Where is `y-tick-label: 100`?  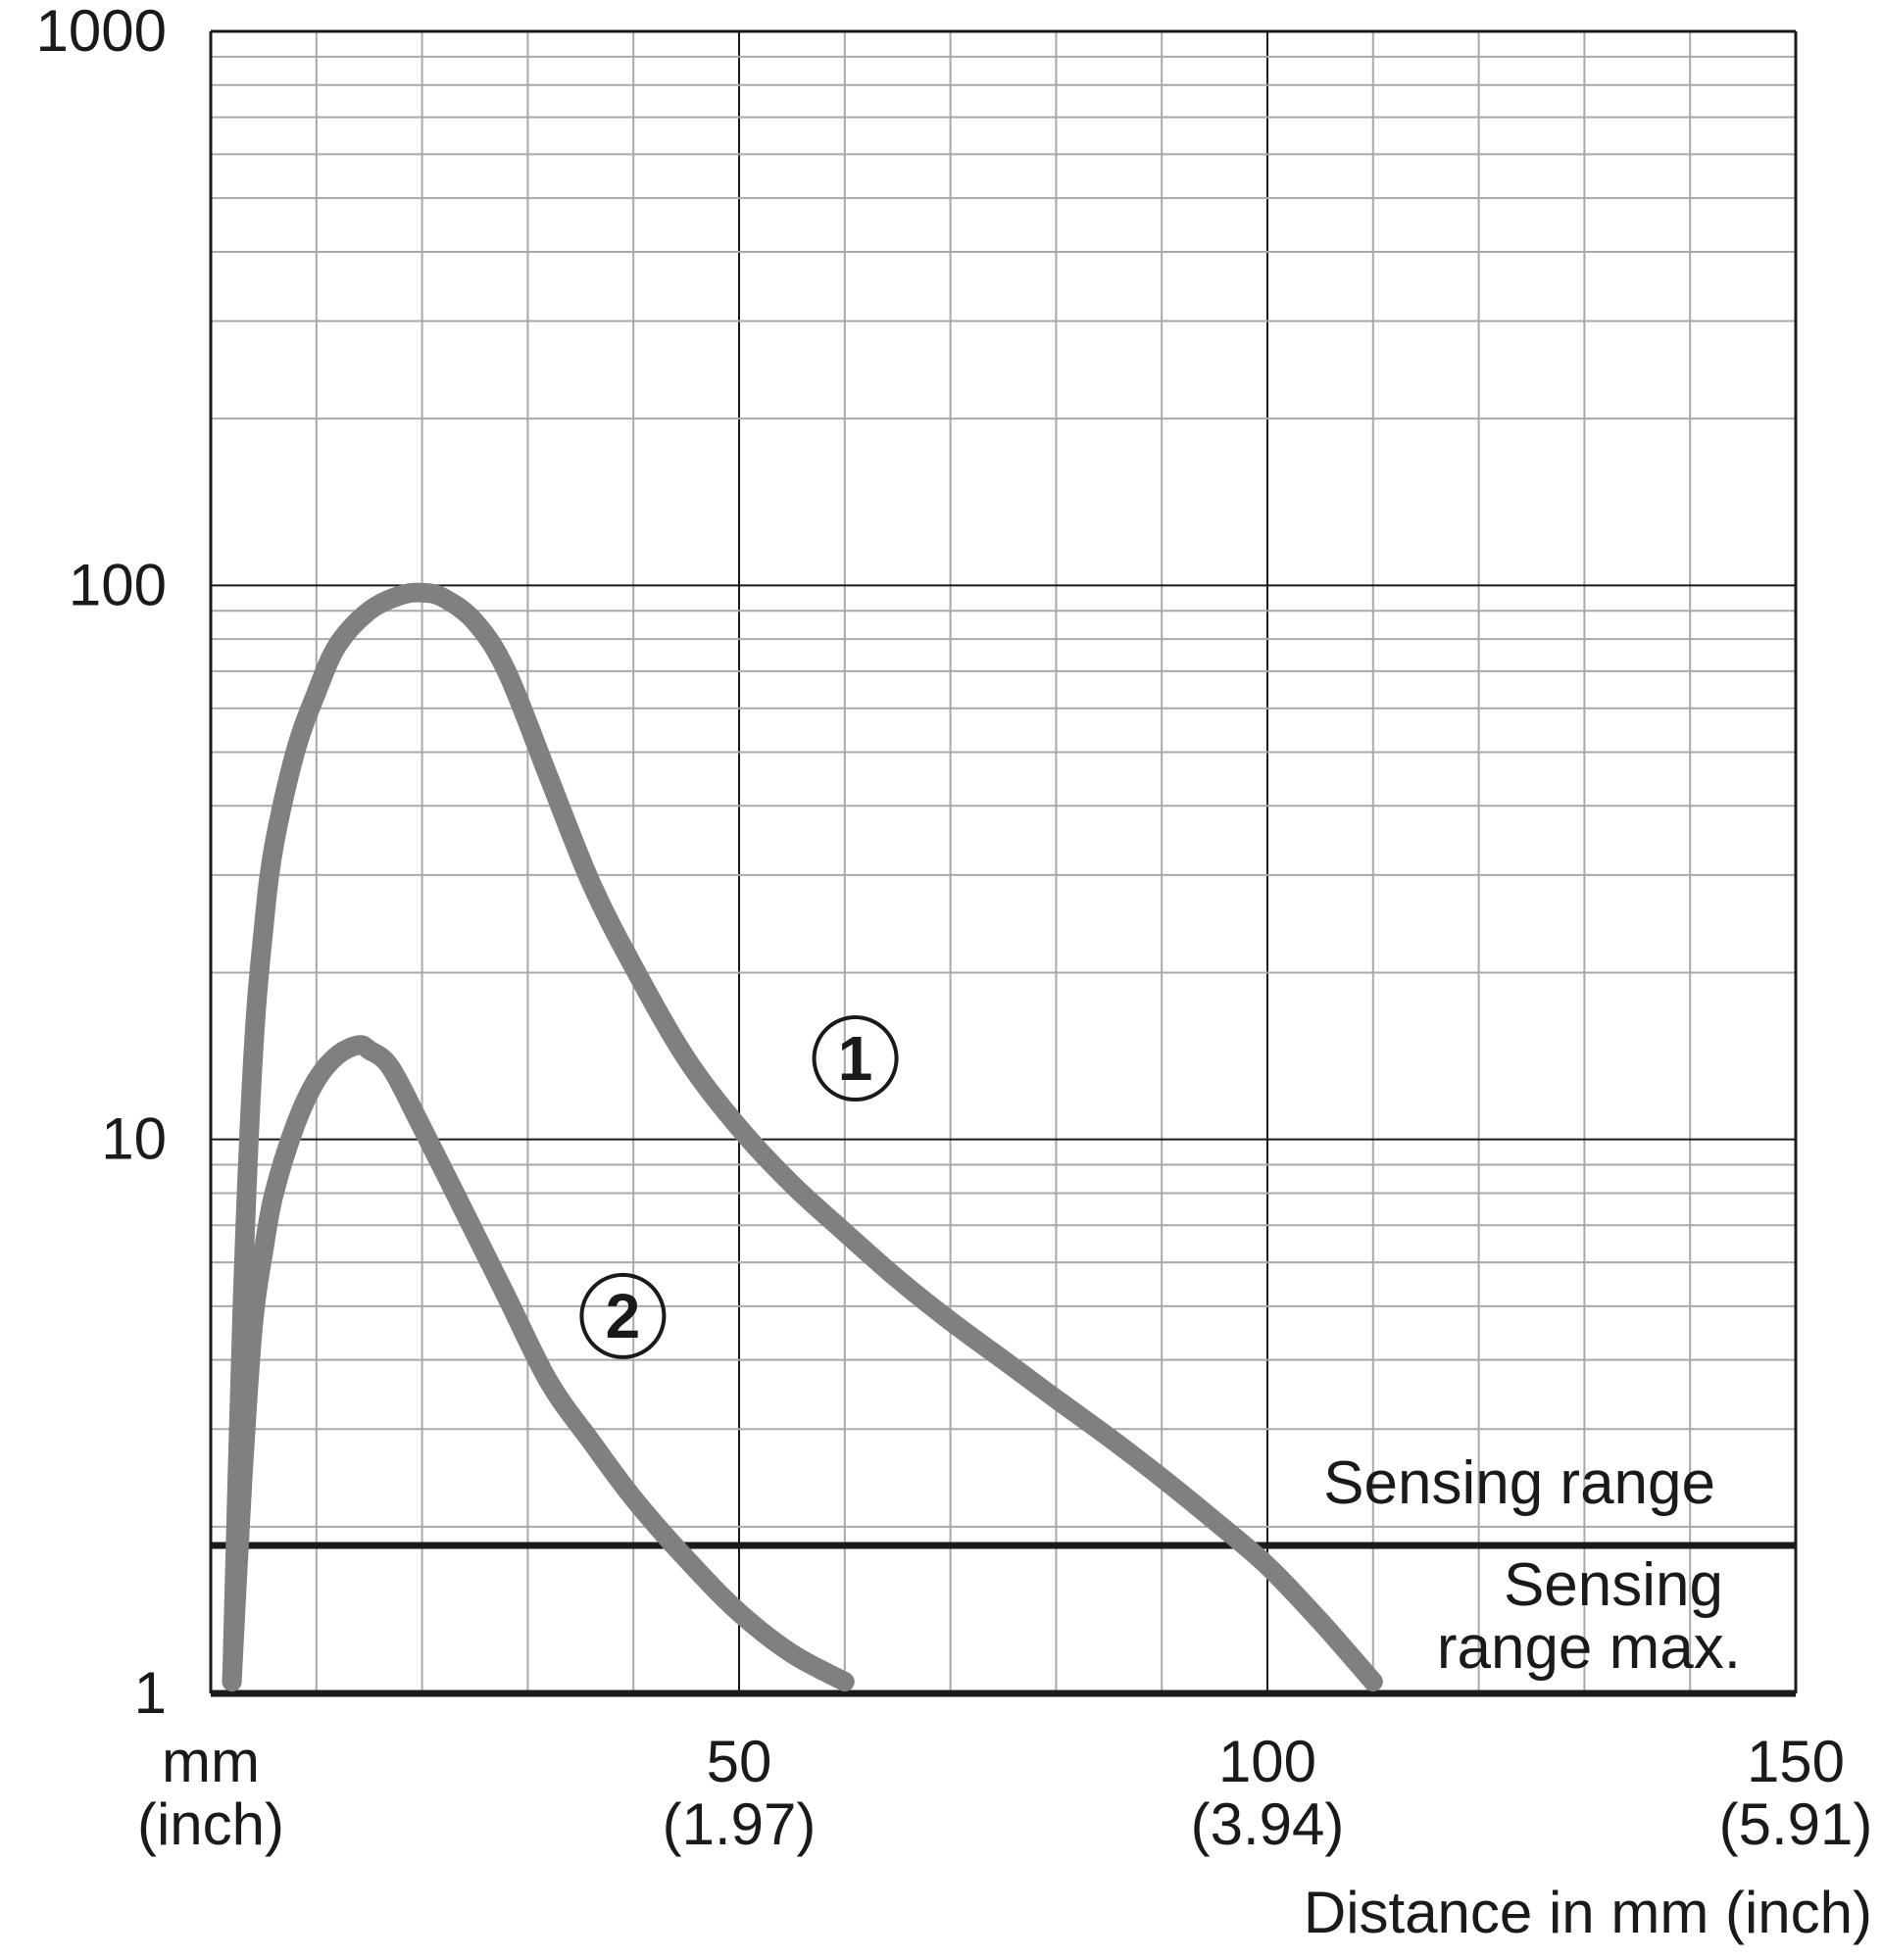 y-tick-label: 100 is located at coordinates (118, 584).